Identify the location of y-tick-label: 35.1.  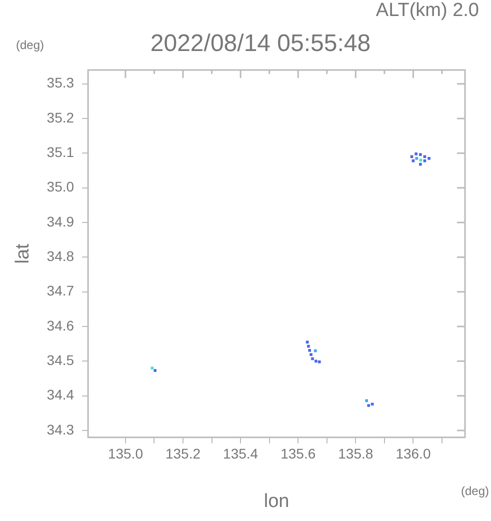
(60, 152).